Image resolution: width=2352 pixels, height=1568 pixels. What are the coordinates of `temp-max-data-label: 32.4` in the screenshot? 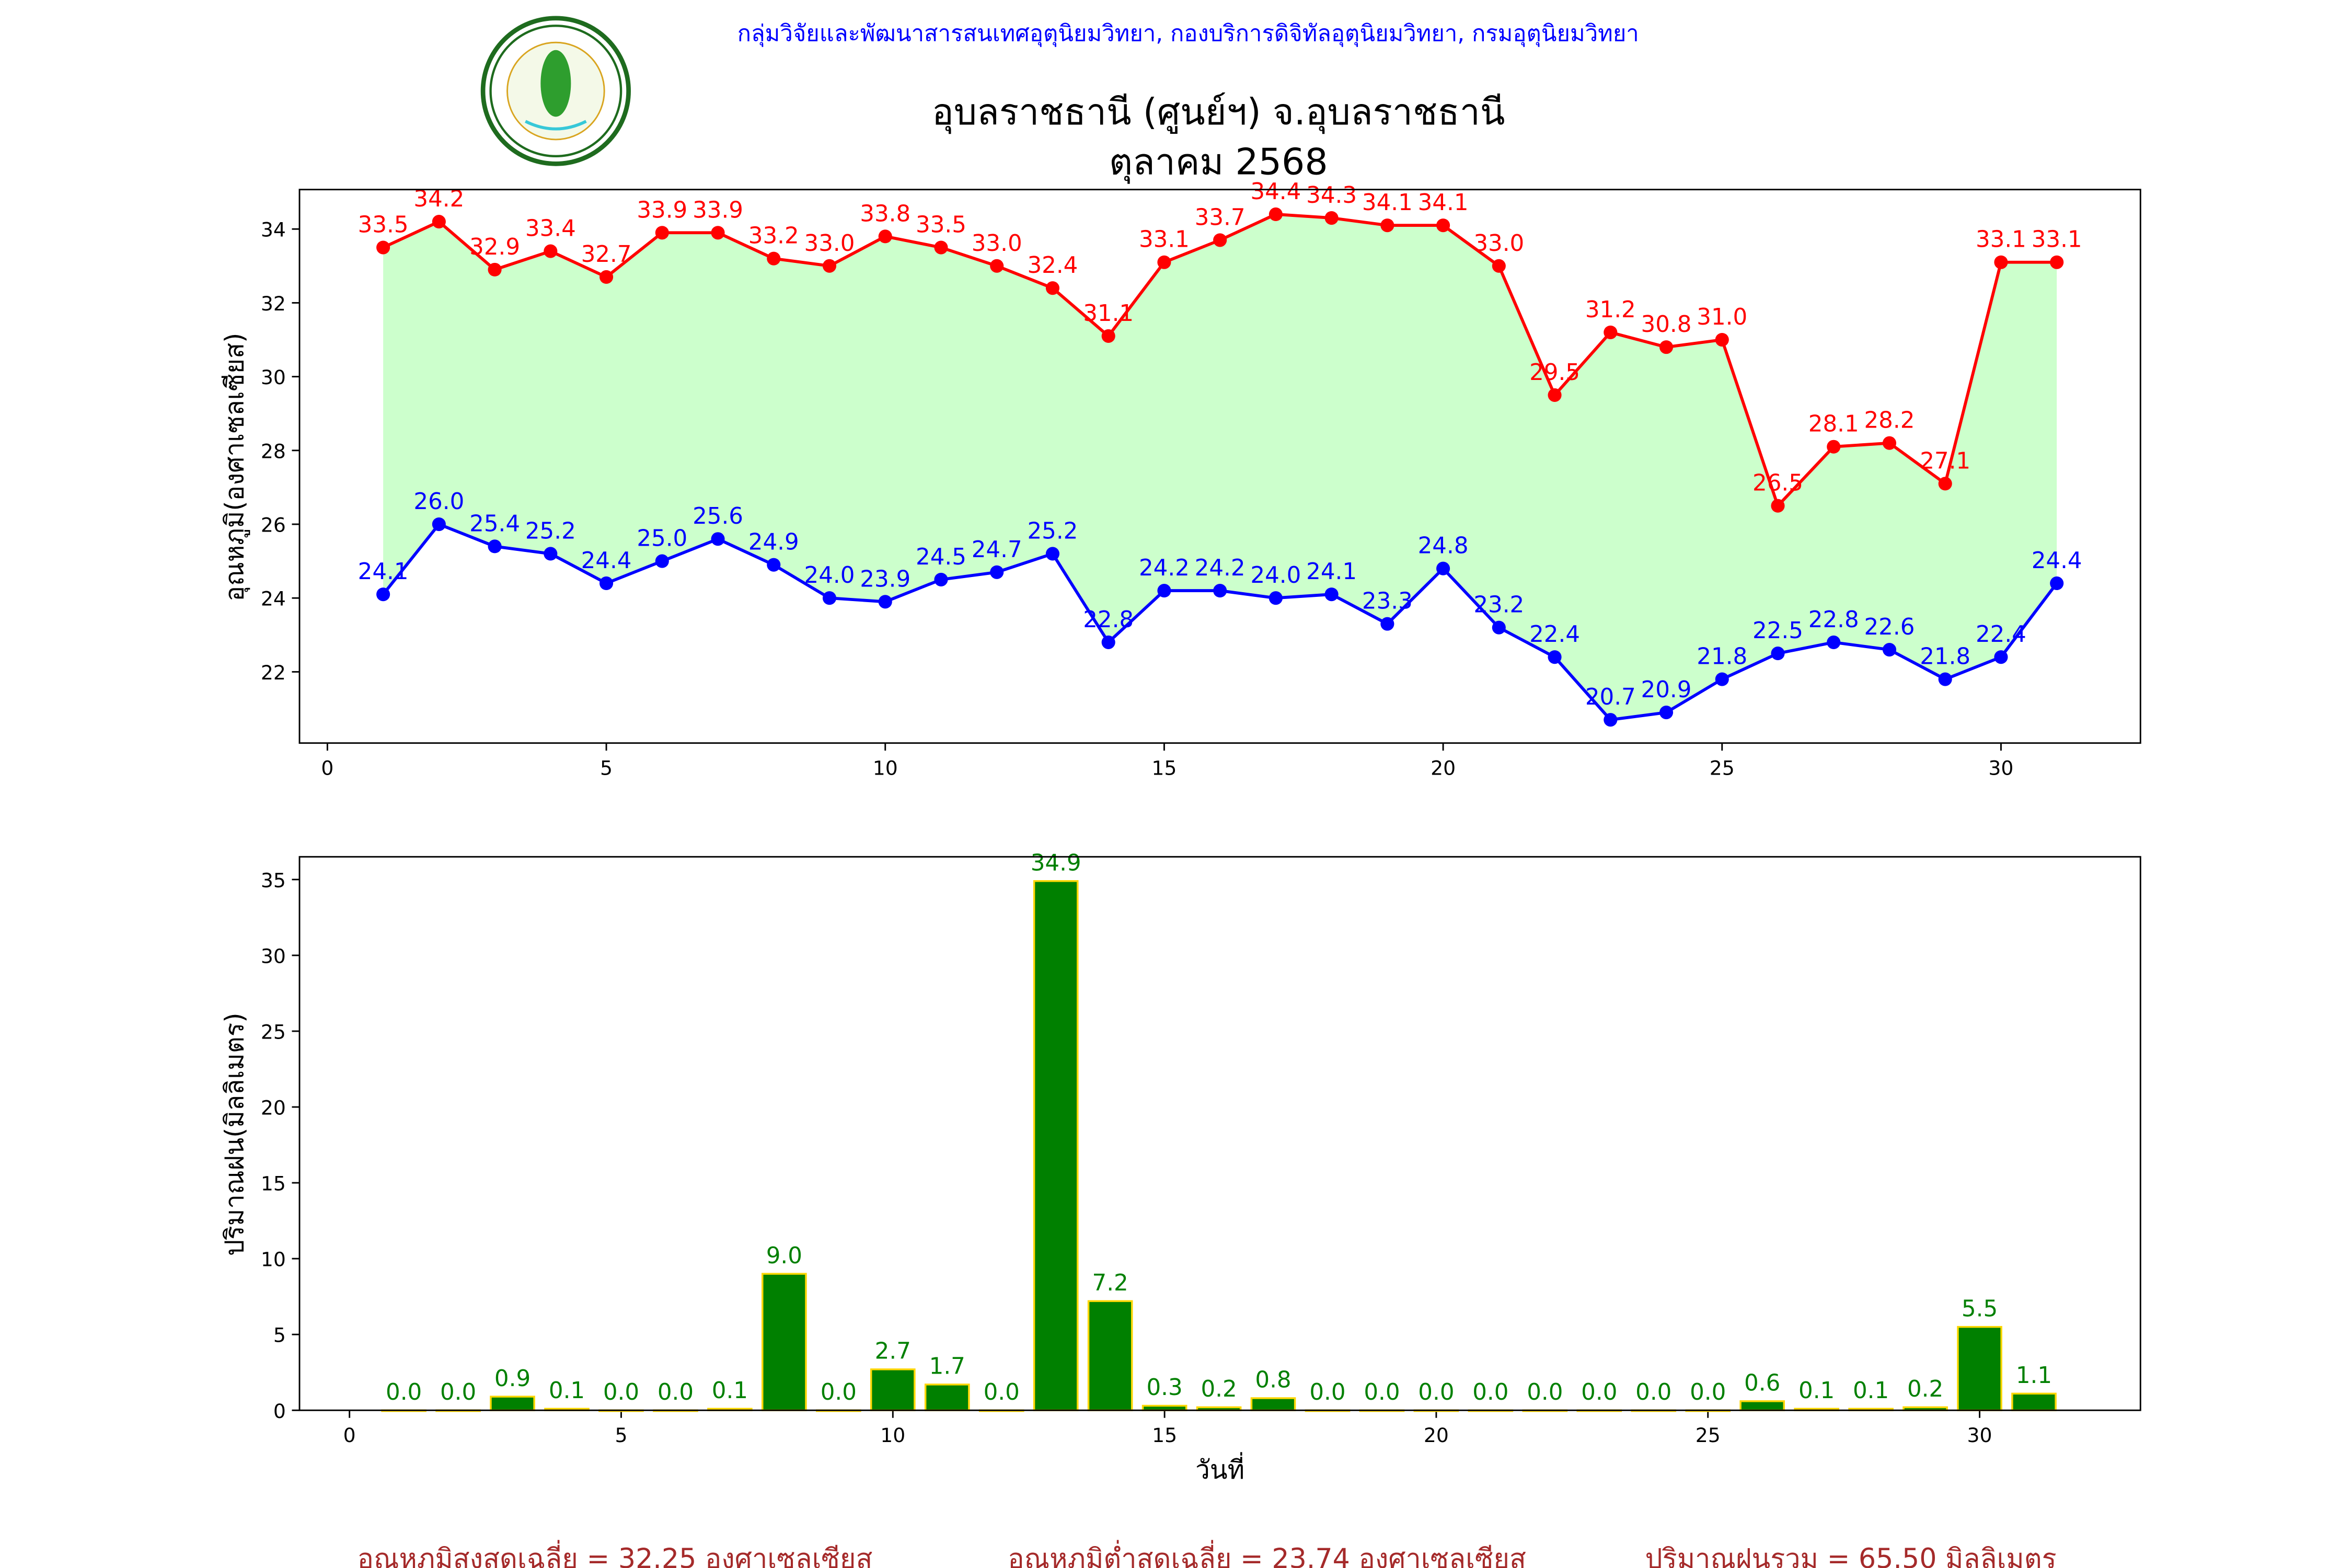 It's located at (1052, 265).